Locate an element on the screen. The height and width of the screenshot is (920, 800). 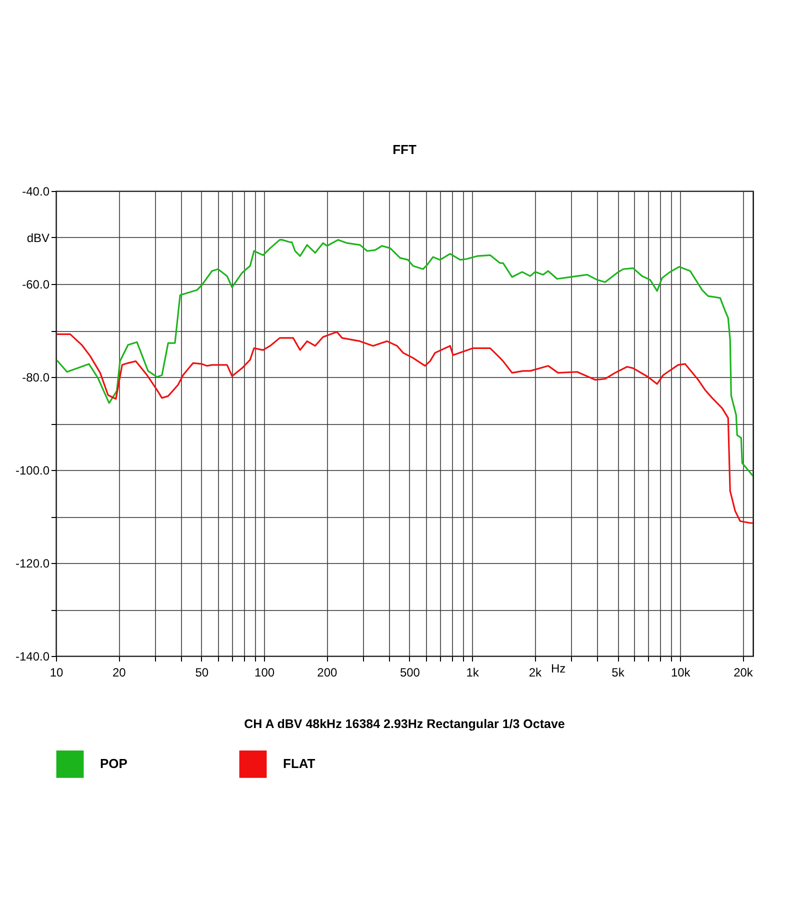
chart-title: FFT is located at coordinates (404, 149).